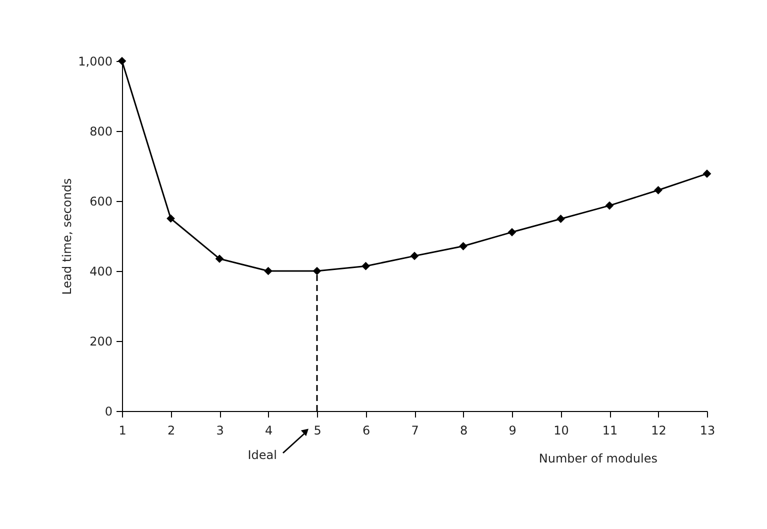  Describe the element at coordinates (67, 236) in the screenshot. I see `y-axis-title: Lead time, seconds` at that location.